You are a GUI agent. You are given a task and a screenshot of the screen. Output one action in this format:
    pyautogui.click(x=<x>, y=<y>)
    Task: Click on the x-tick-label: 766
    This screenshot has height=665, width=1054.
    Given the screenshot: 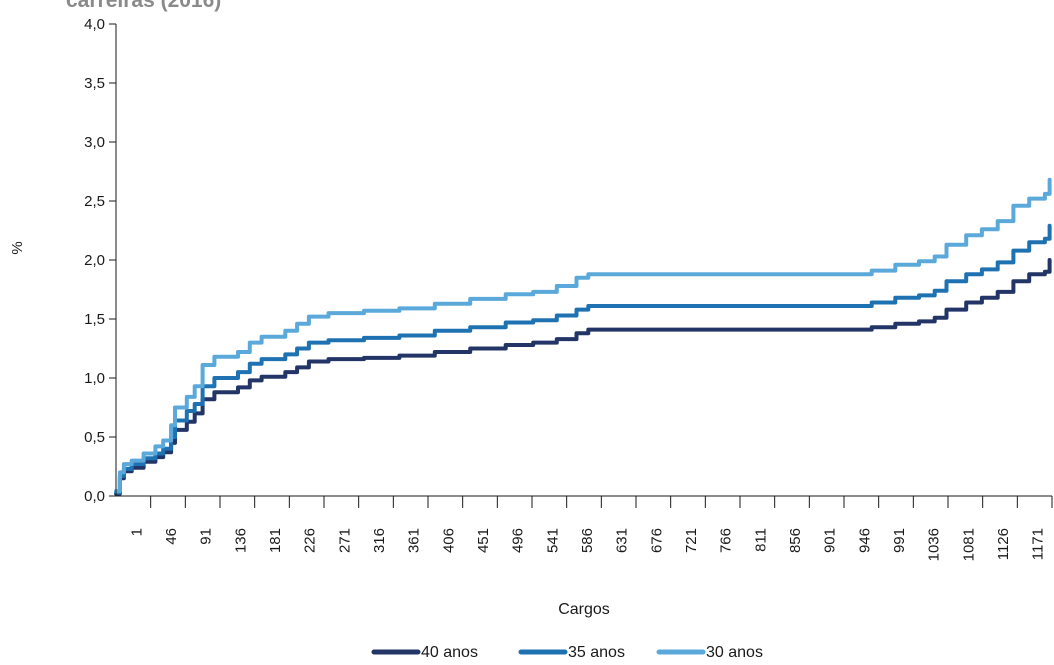 What is the action you would take?
    pyautogui.click(x=726, y=540)
    